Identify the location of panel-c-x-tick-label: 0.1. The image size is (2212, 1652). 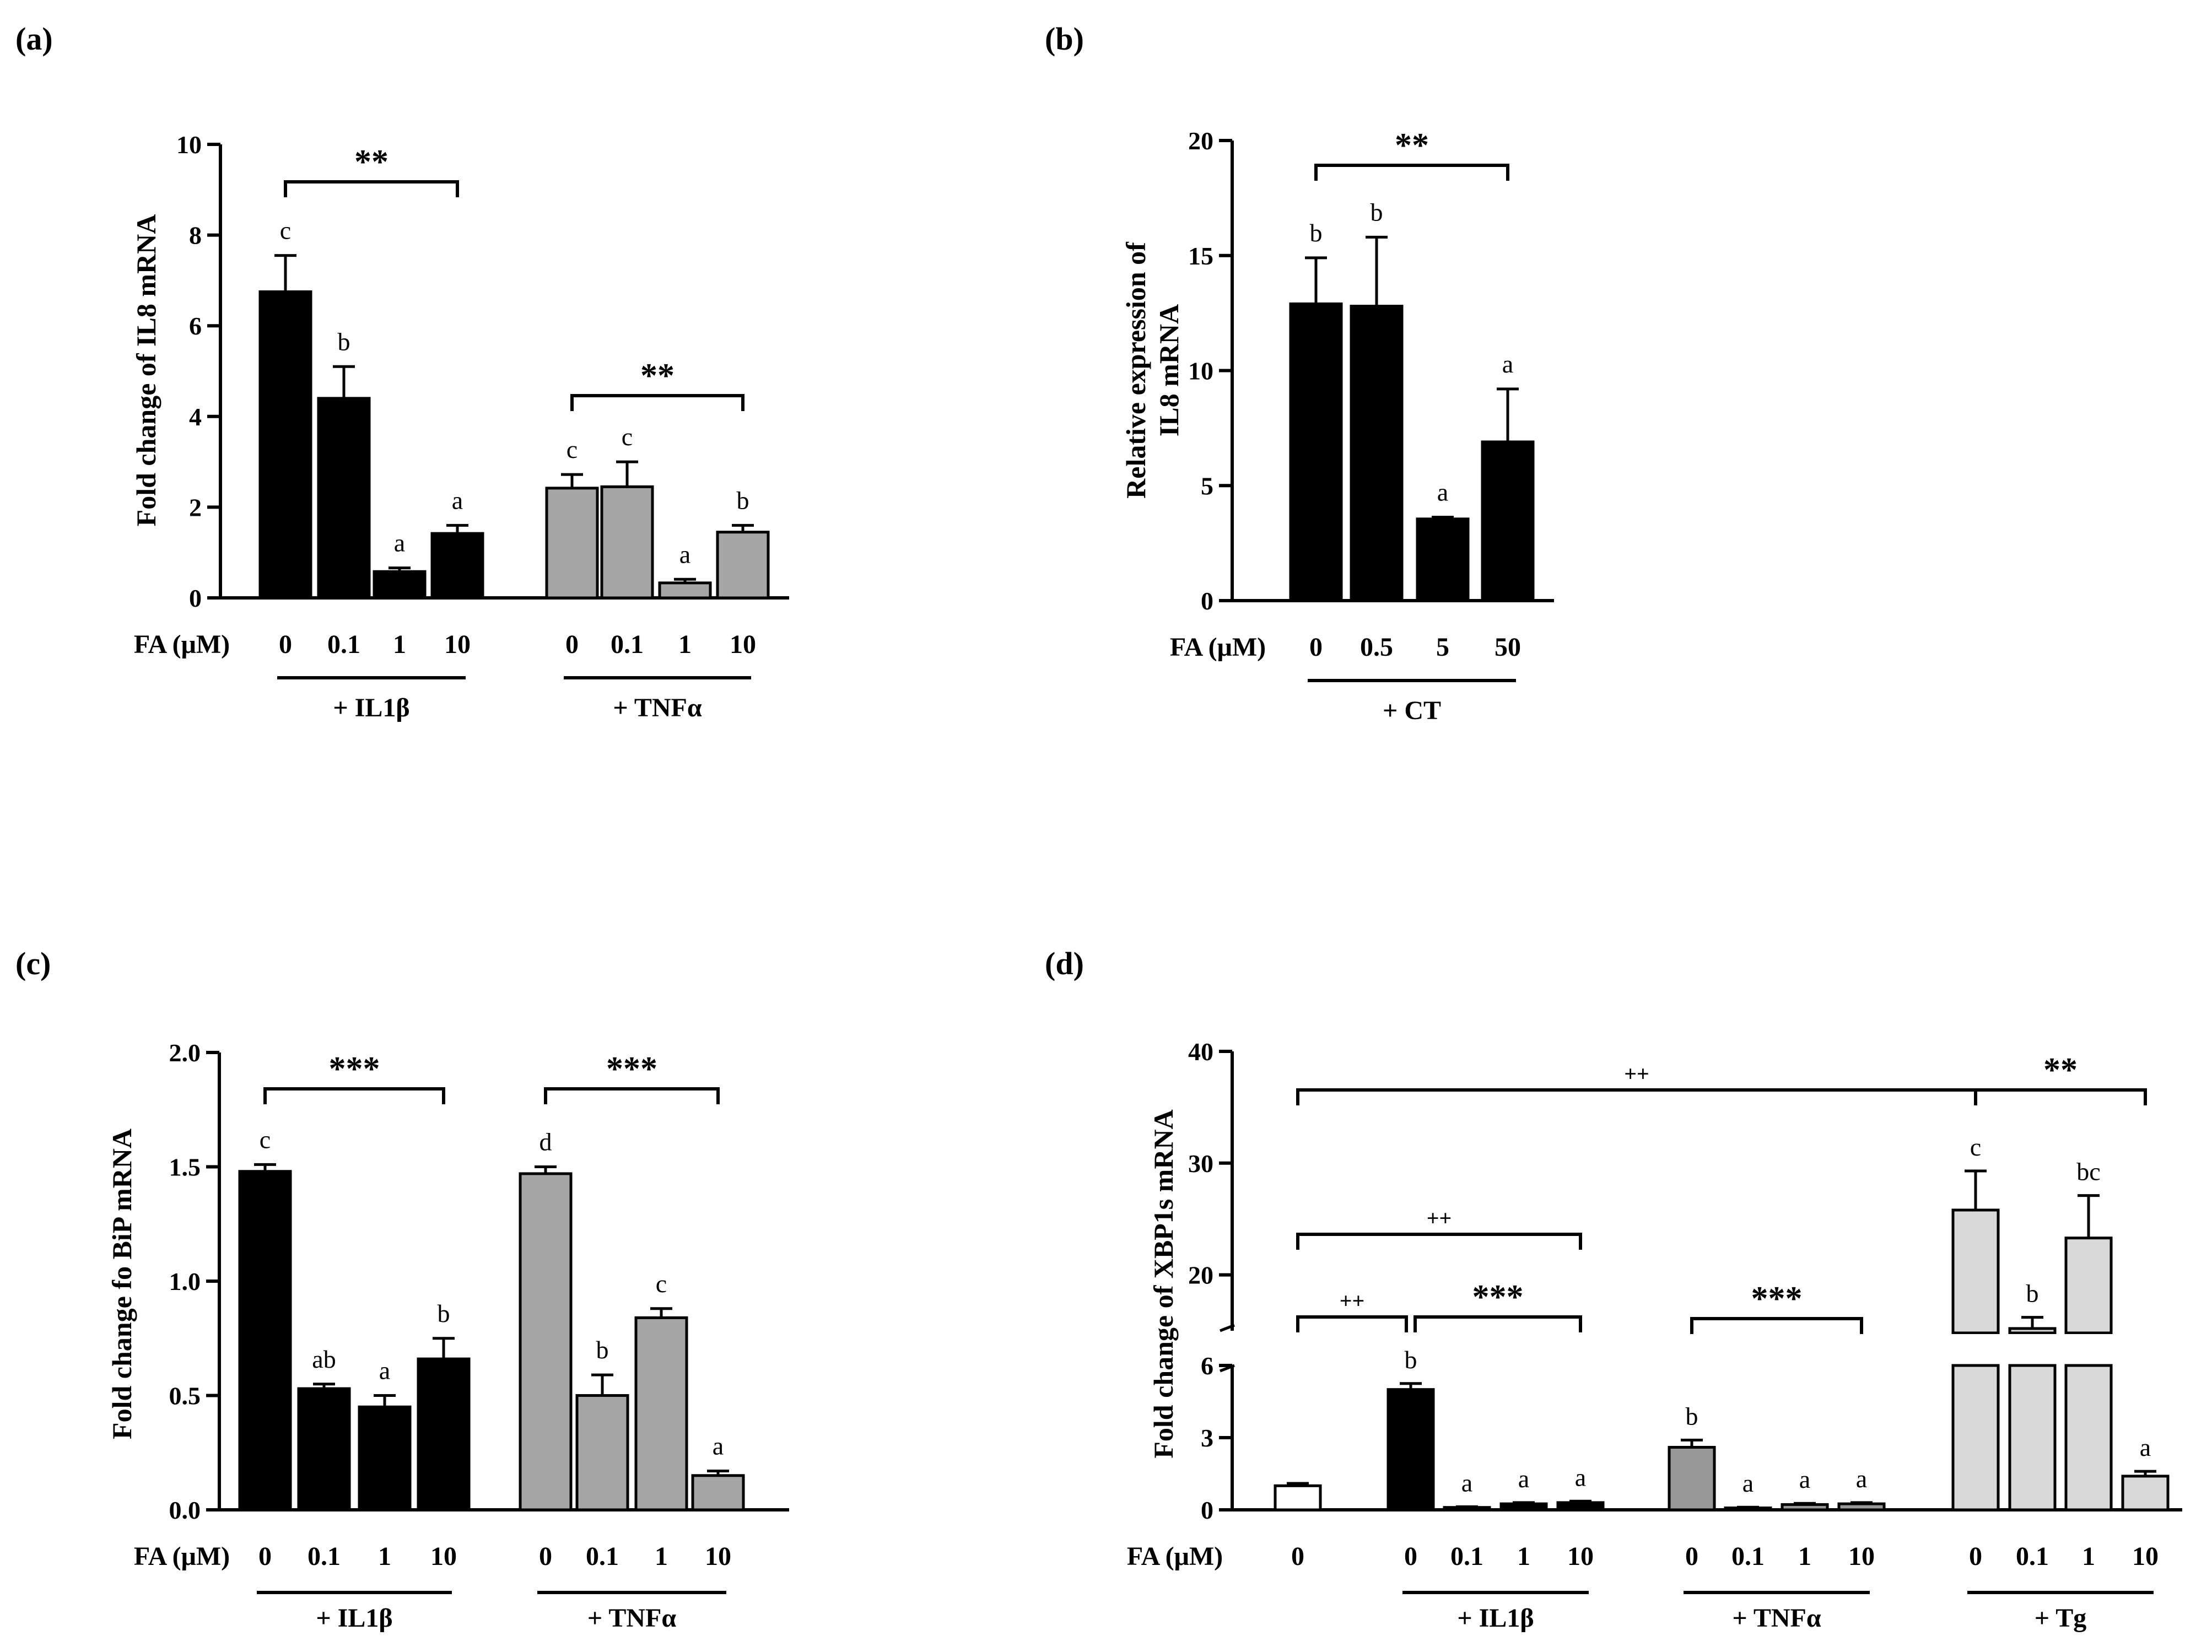
(324, 1556).